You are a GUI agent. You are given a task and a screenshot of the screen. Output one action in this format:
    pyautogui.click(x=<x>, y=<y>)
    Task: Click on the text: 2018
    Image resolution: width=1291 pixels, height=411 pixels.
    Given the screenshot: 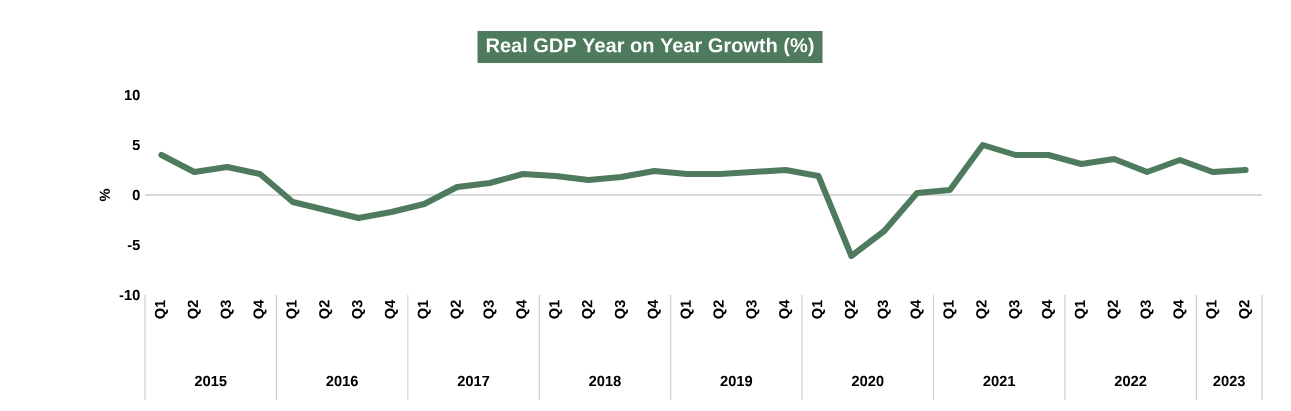 What is the action you would take?
    pyautogui.click(x=605, y=381)
    